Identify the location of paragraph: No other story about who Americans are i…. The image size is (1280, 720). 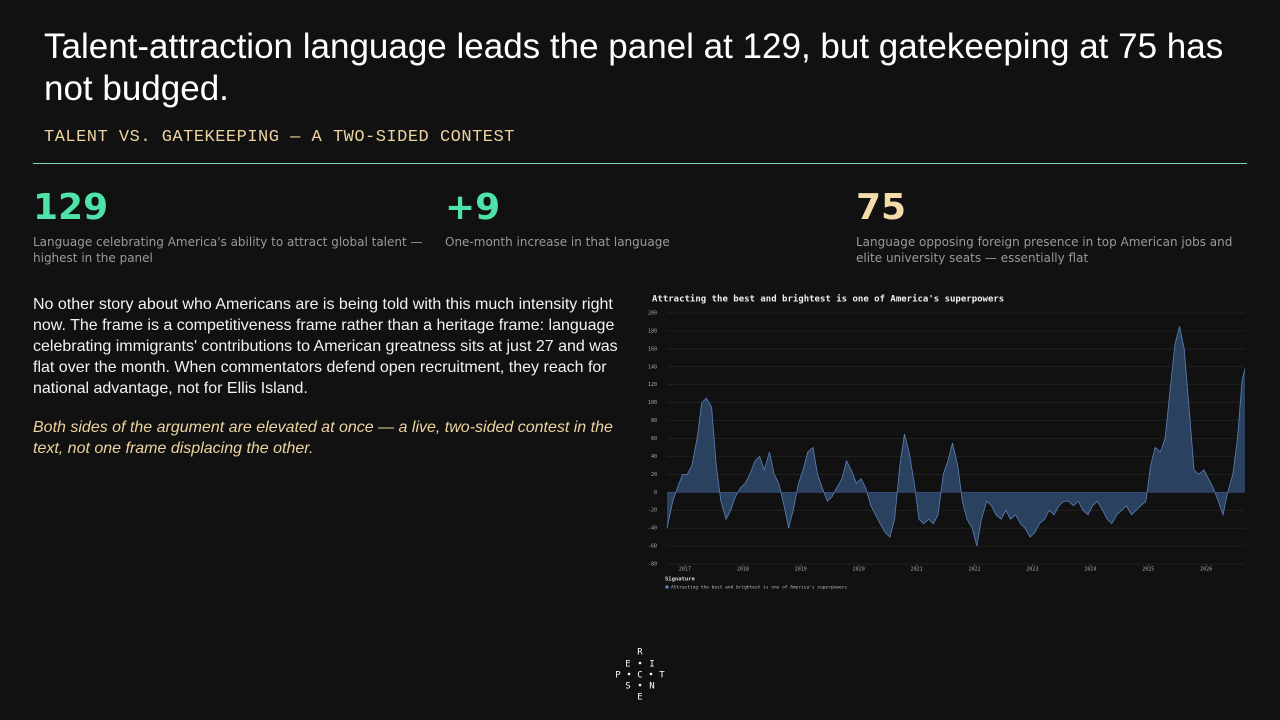
(325, 346).